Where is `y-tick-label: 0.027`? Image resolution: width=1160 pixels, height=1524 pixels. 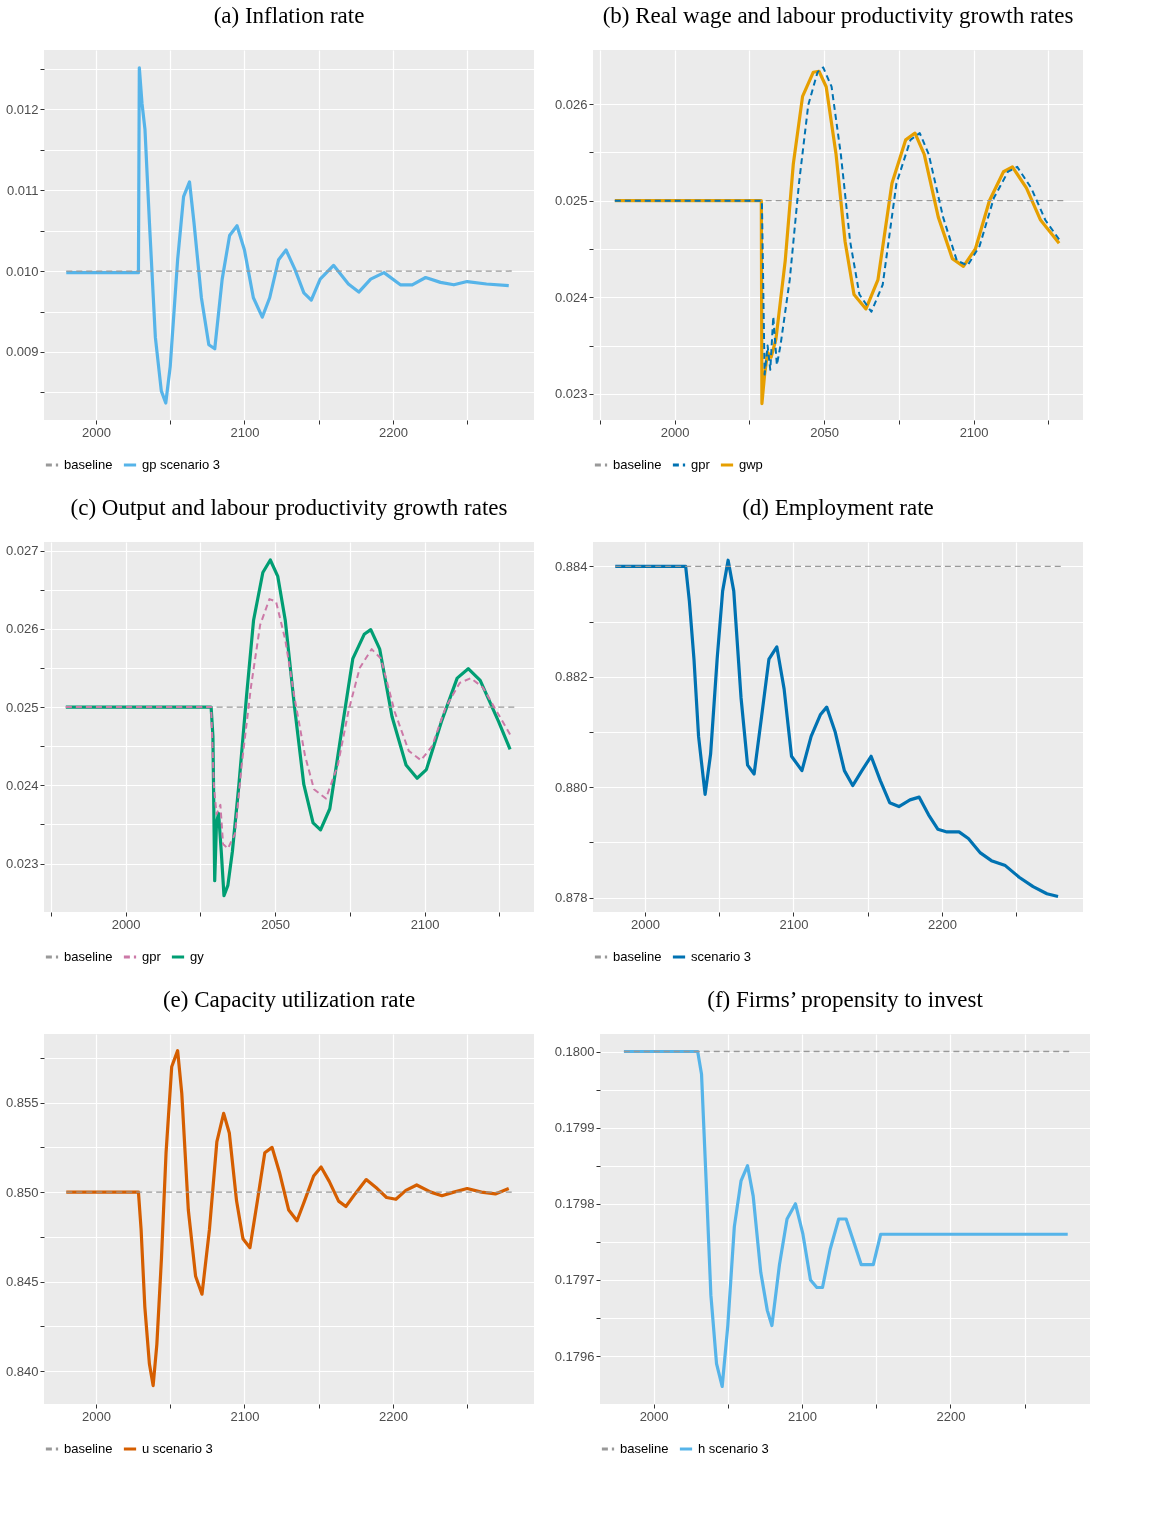 y-tick-label: 0.027 is located at coordinates (22, 551).